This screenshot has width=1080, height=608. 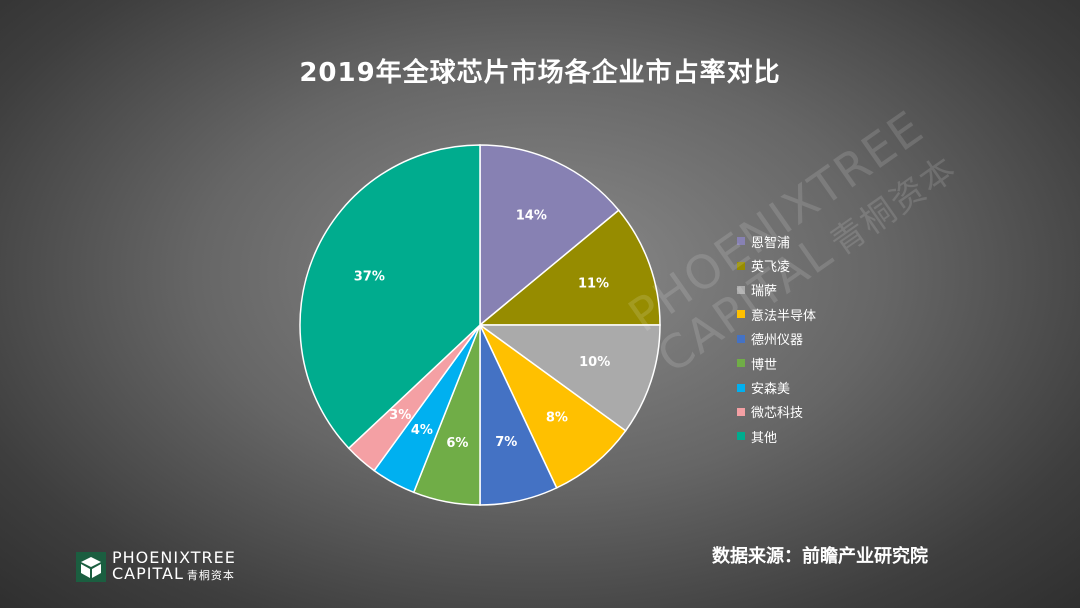 What do you see at coordinates (148, 573) in the screenshot?
I see `brand-name-line2: CAPITAL` at bounding box center [148, 573].